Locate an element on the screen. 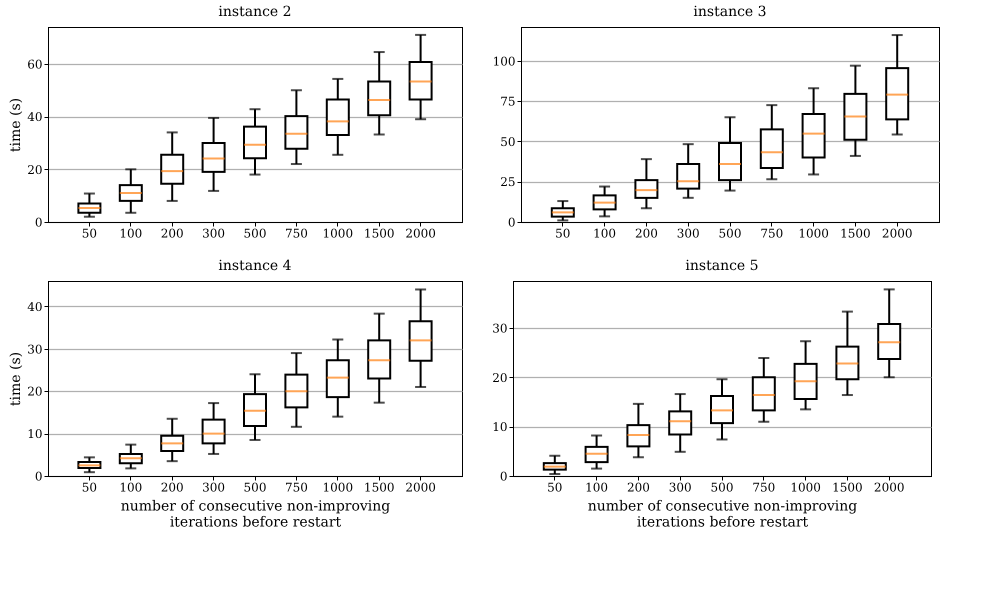 The image size is (984, 596). chart-title: instance 4 is located at coordinates (255, 266).